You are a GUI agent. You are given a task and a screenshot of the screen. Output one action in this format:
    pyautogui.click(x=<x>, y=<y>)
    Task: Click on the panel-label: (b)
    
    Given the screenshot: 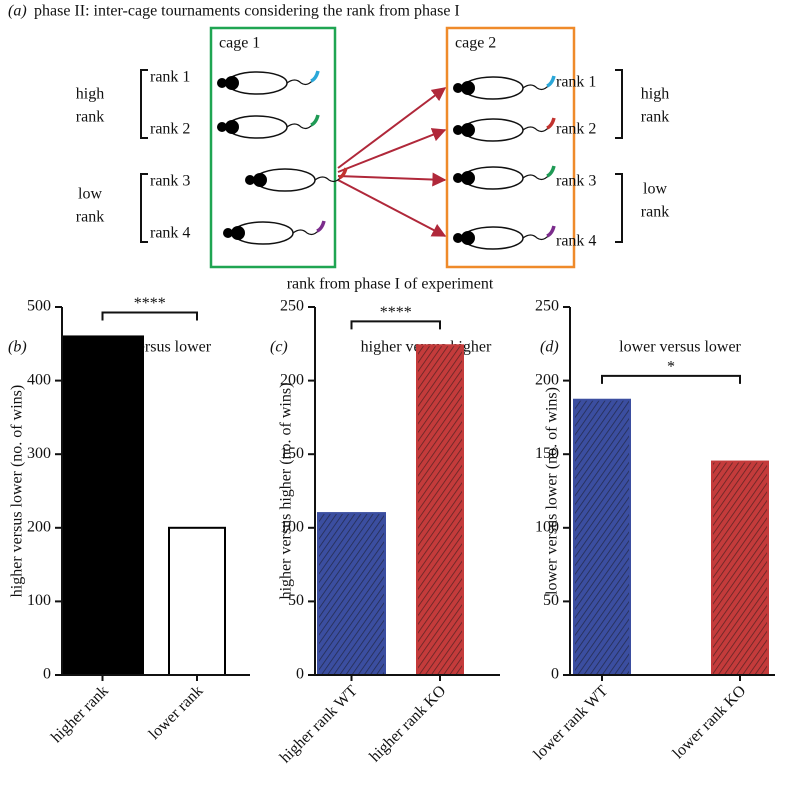 What is the action you would take?
    pyautogui.click(x=17, y=347)
    